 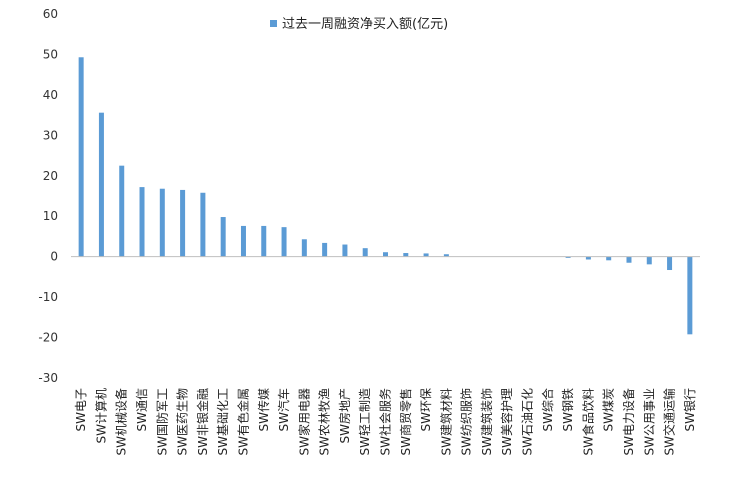 What do you see at coordinates (506, 421) in the screenshot?
I see `x-category-label: SW美容护理` at bounding box center [506, 421].